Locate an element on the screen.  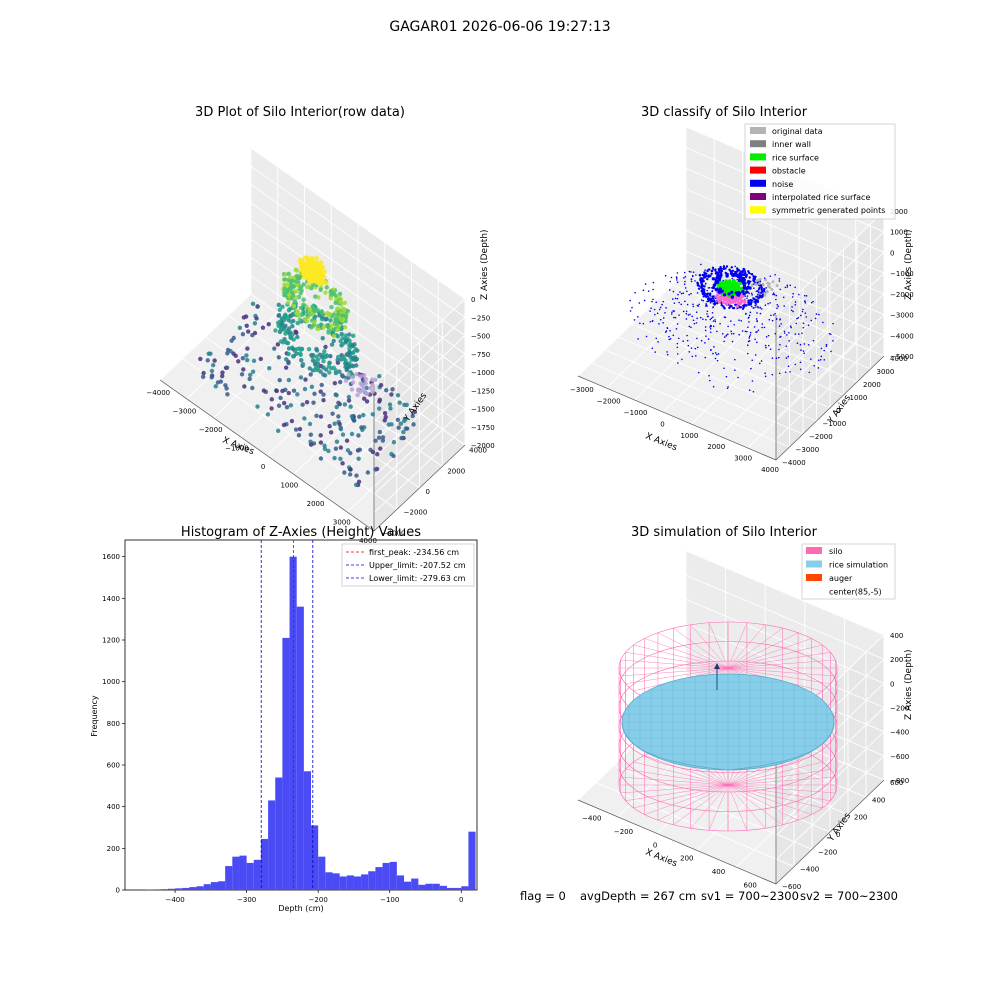
simulation-z-tick-labels: −800 −600 −400 −200 0 200 400 is located at coordinates (899, 708).